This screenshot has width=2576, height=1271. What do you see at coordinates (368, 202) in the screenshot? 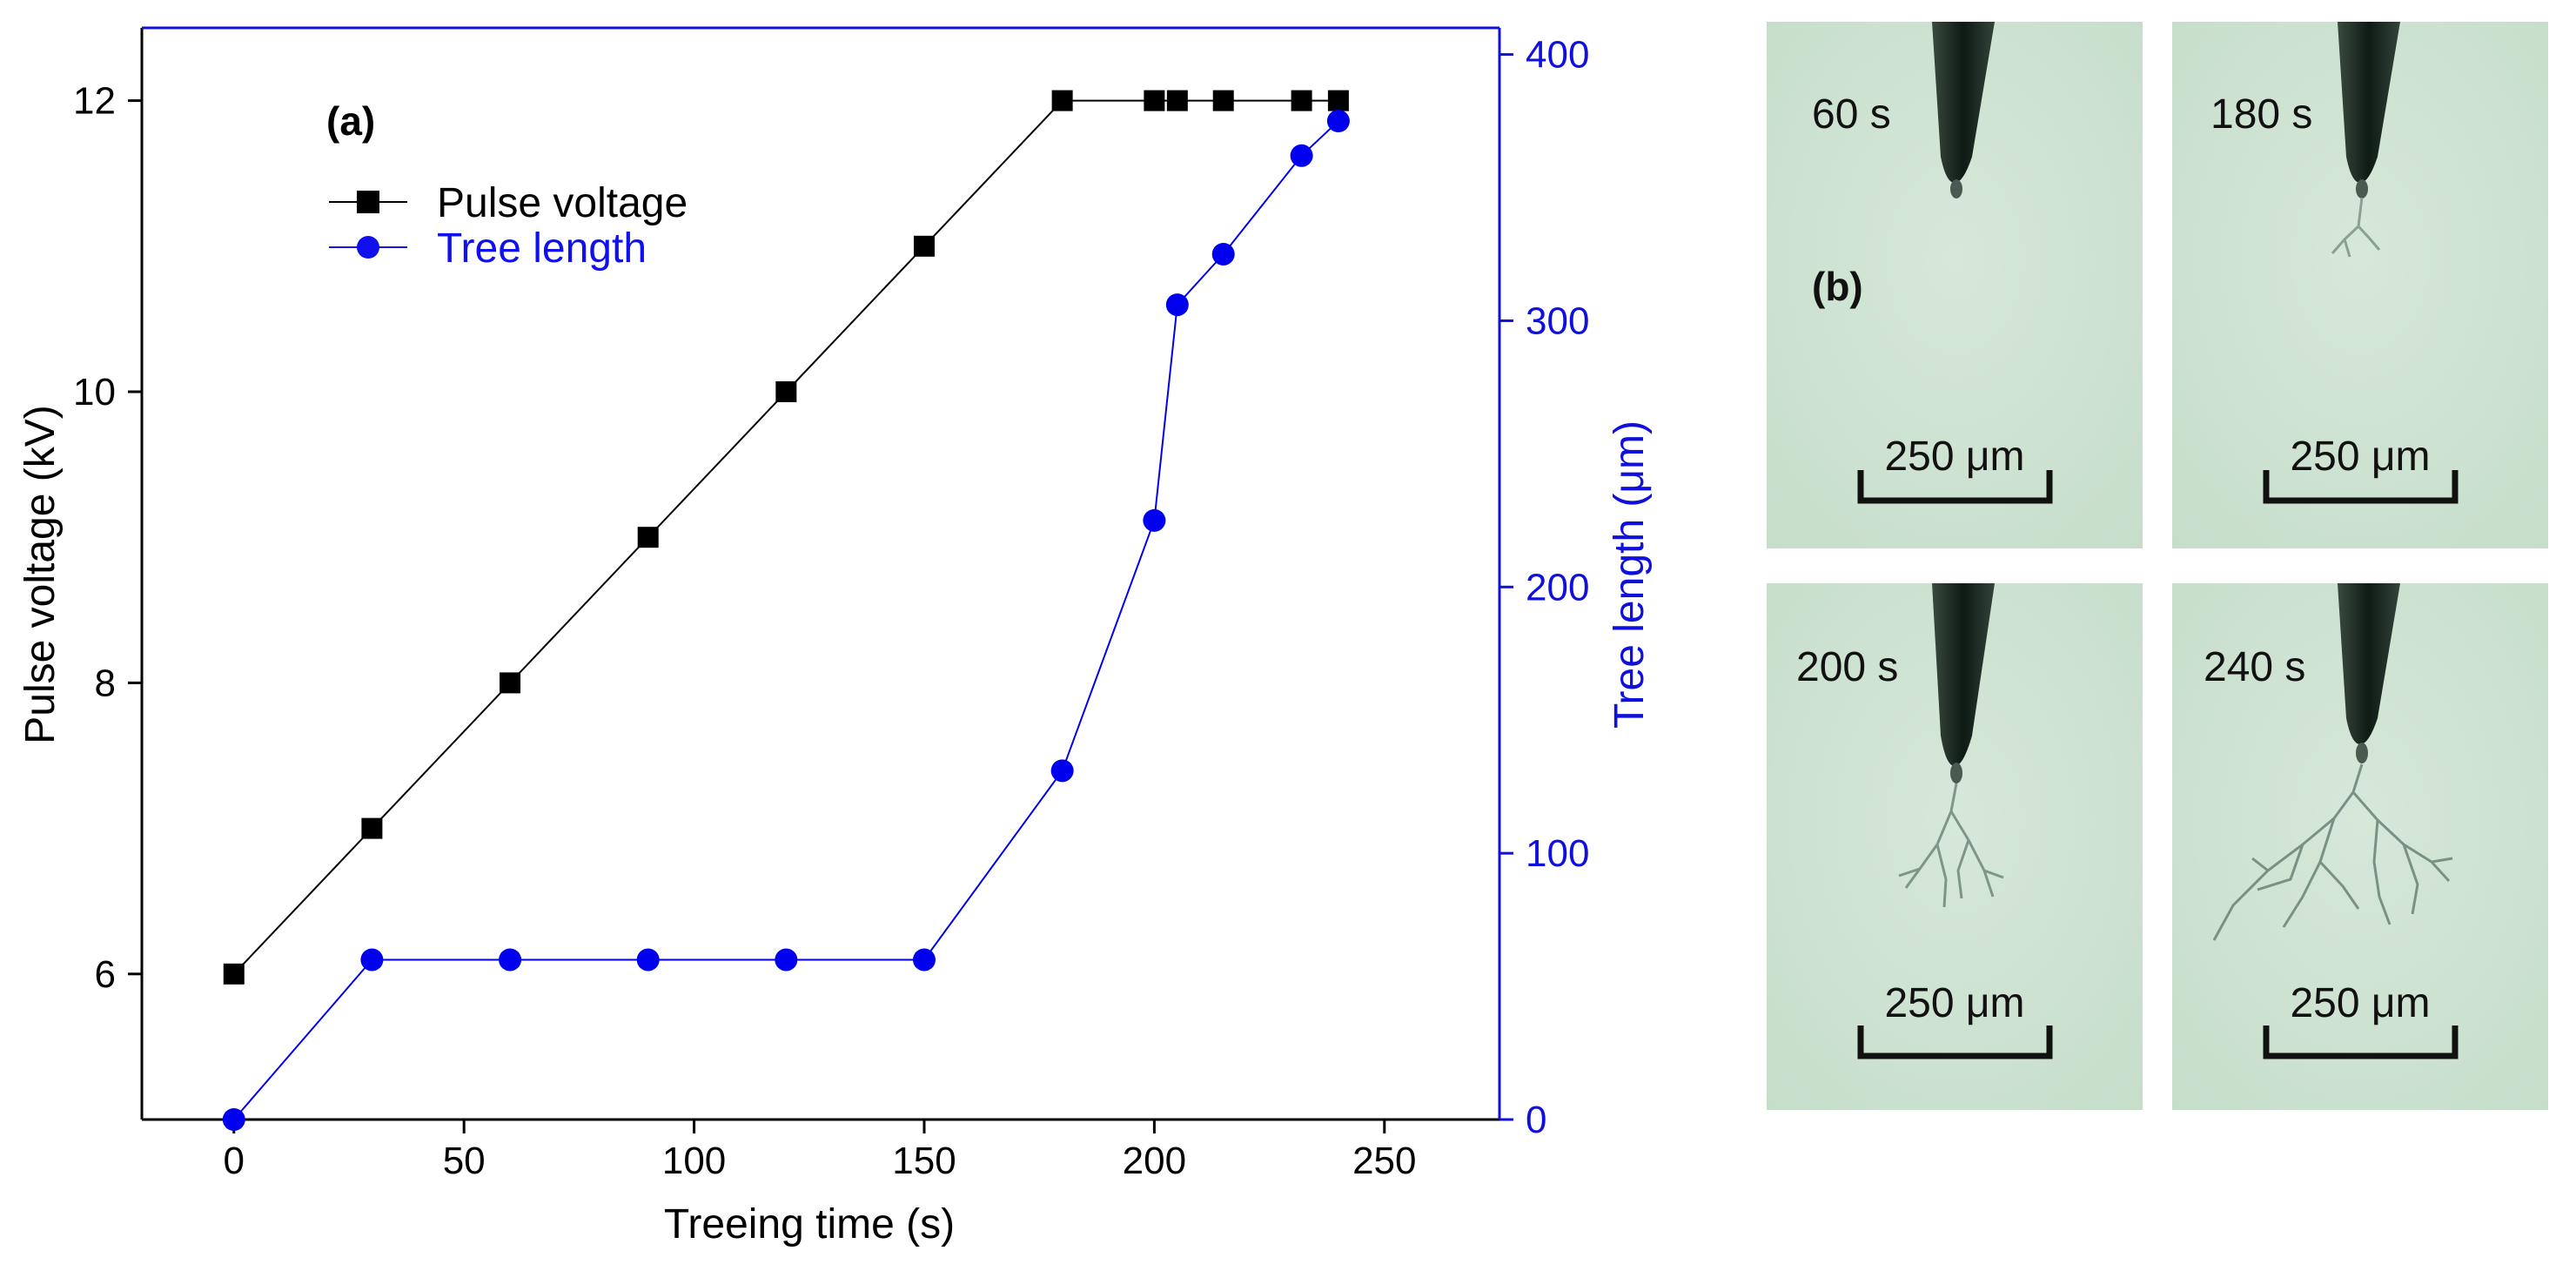
I see `legend-marker-pulse` at bounding box center [368, 202].